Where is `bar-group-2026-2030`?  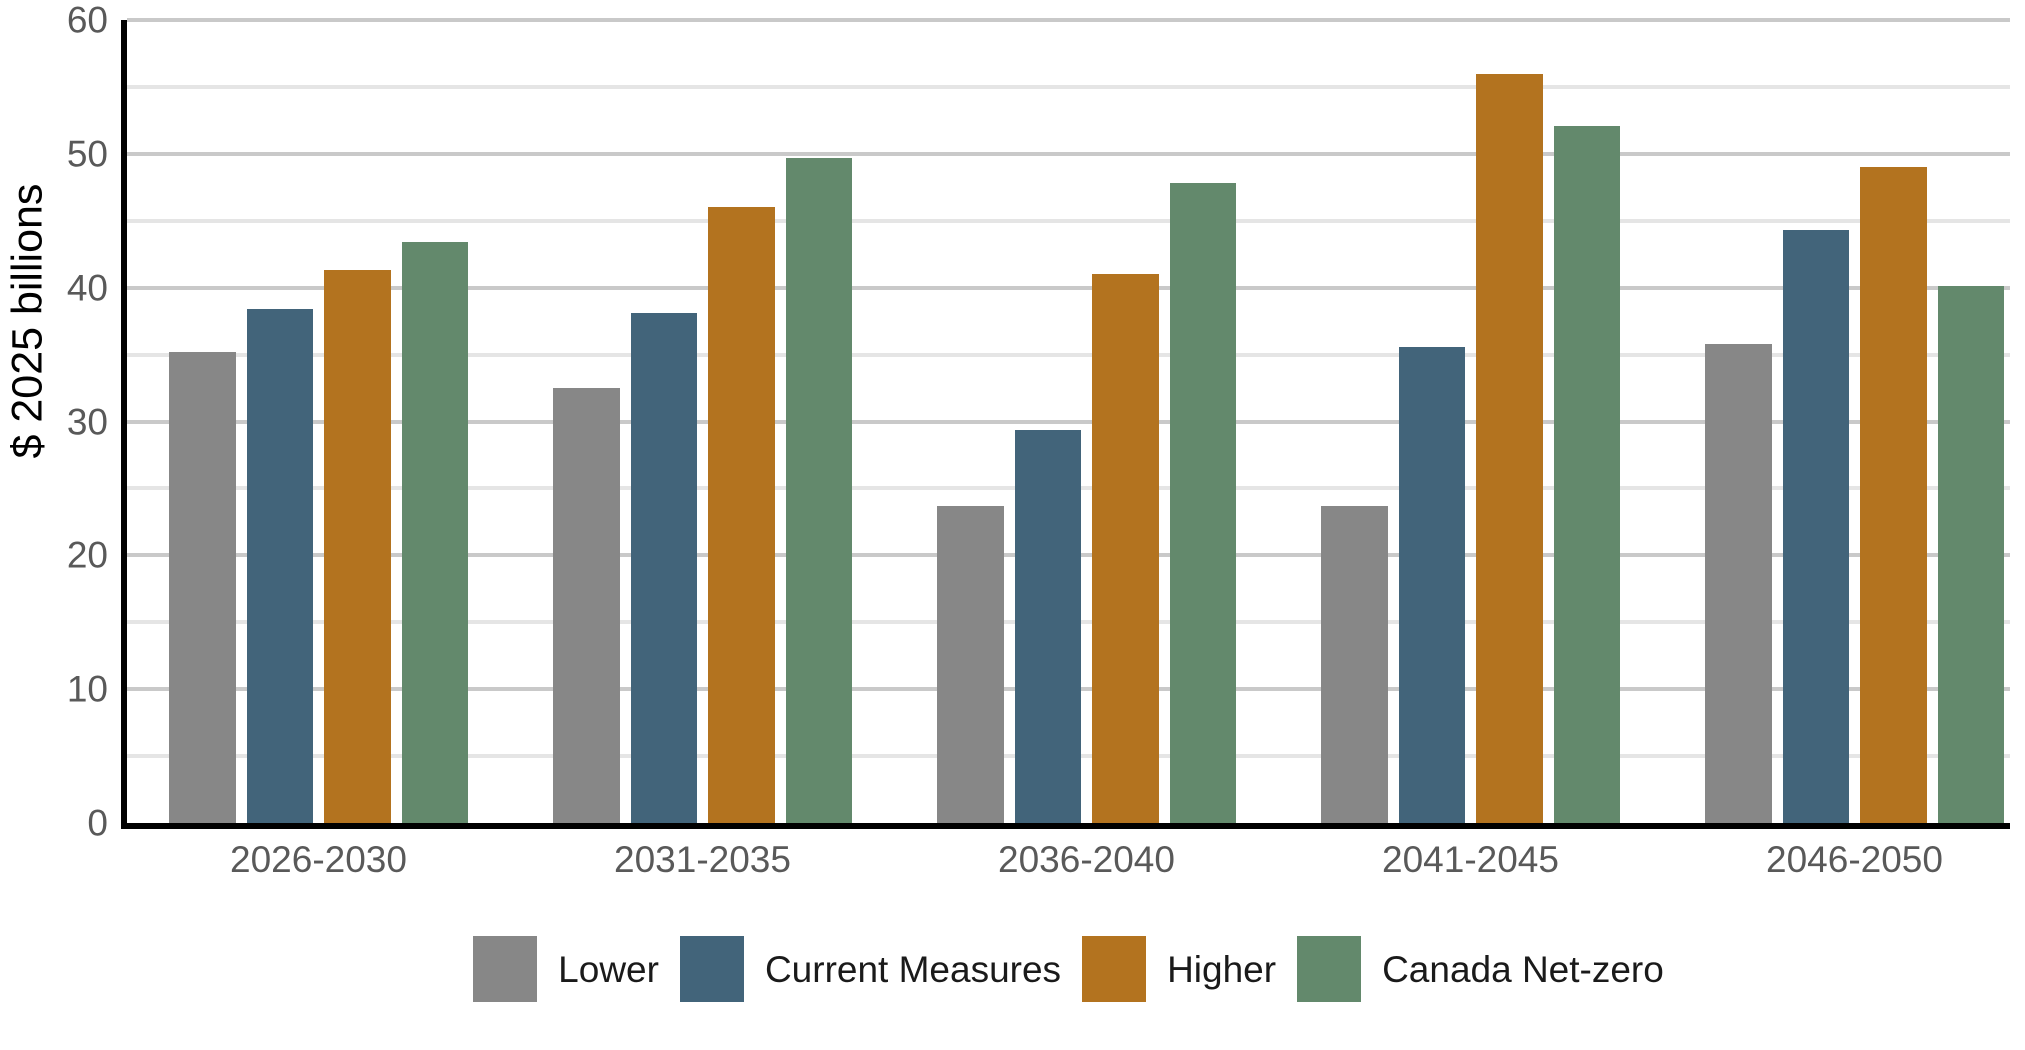
bar-group-2026-2030 is located at coordinates (318, 421).